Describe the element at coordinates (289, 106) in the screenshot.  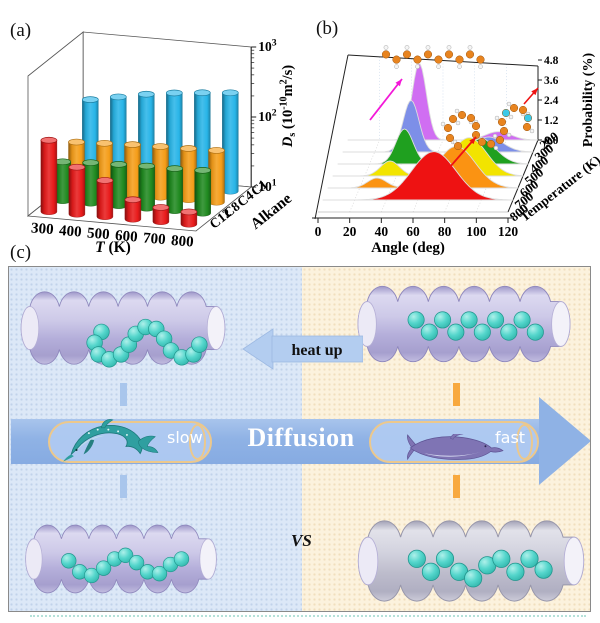
I see `y-axis-title: Ds (10-10m2/s)` at that location.